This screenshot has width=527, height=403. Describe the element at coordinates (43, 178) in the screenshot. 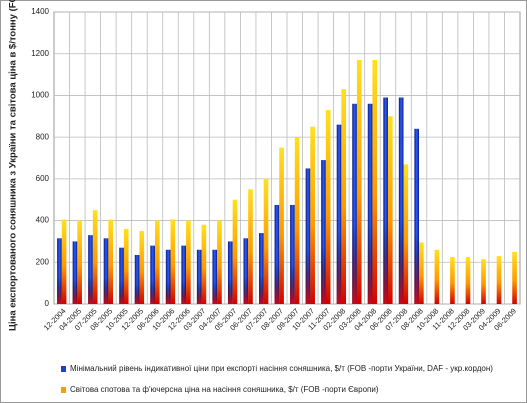

I see `y-tick-label: 600` at that location.